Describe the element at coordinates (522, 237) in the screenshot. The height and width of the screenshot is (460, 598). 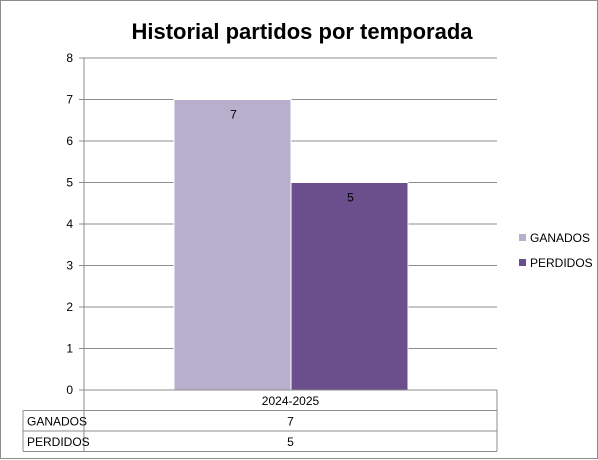
I see `legend-swatch-ganados` at that location.